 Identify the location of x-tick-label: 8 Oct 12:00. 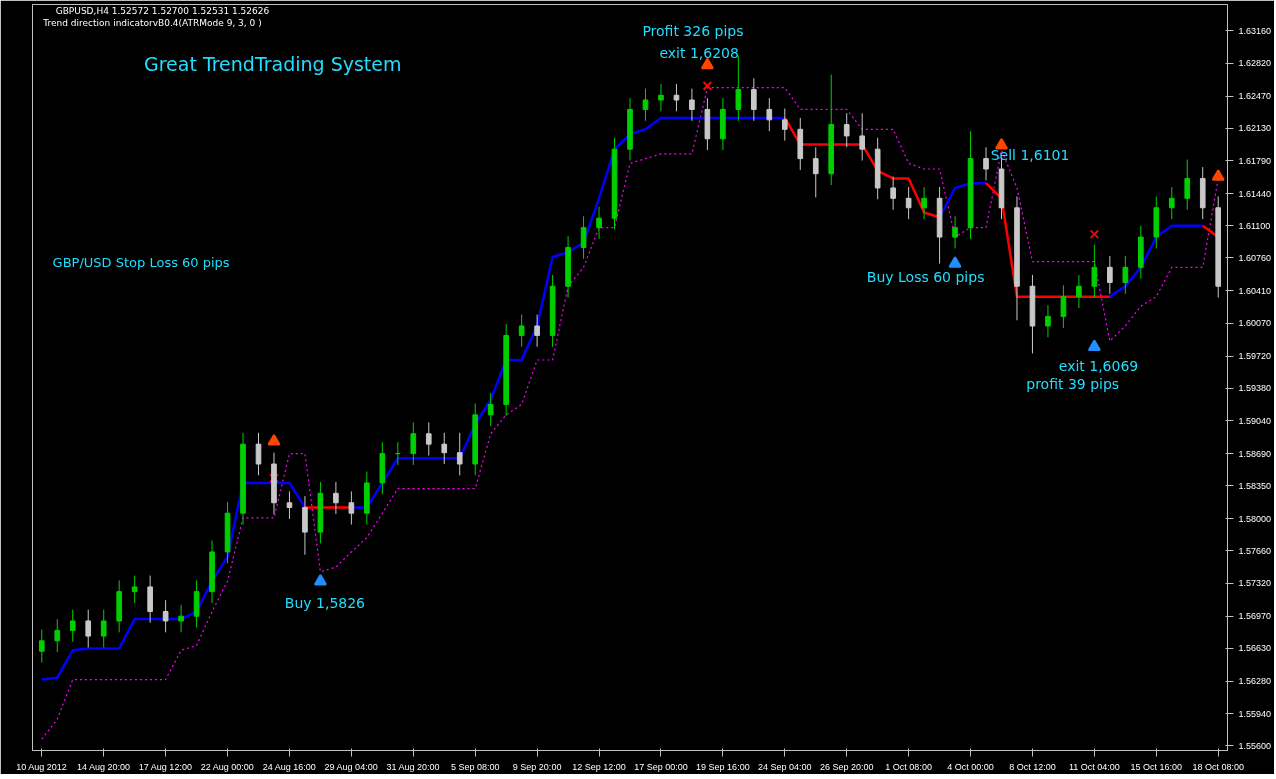
(1032, 766).